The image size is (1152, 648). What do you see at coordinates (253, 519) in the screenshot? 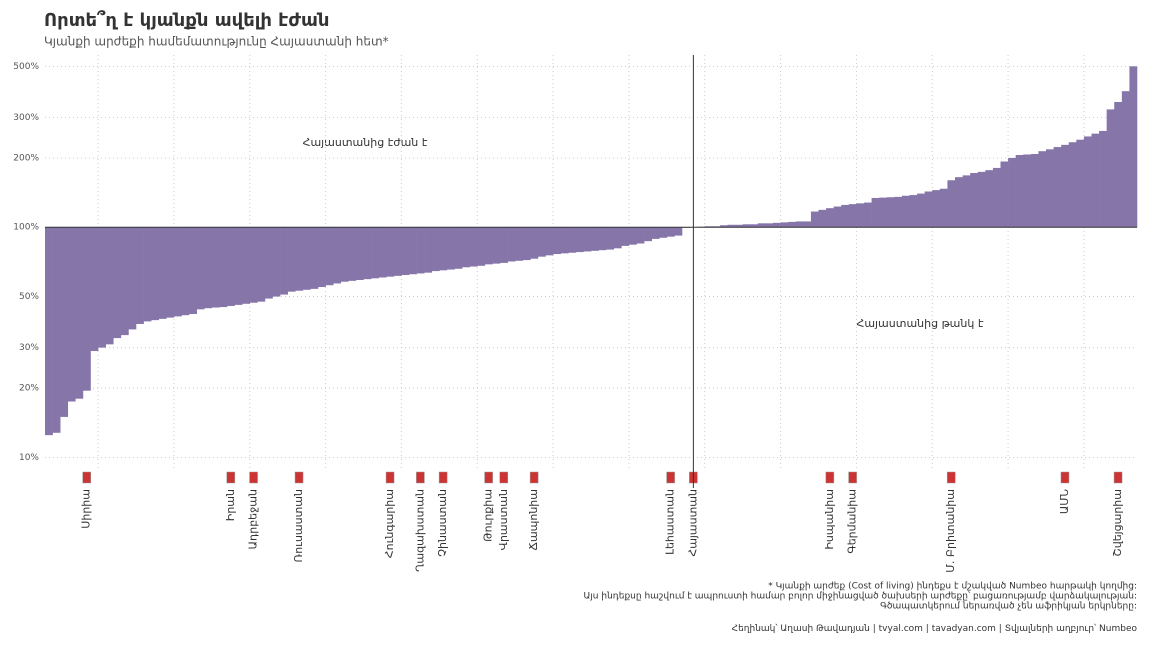
I see `x-tick-label: Ադրբեջան` at bounding box center [253, 519].